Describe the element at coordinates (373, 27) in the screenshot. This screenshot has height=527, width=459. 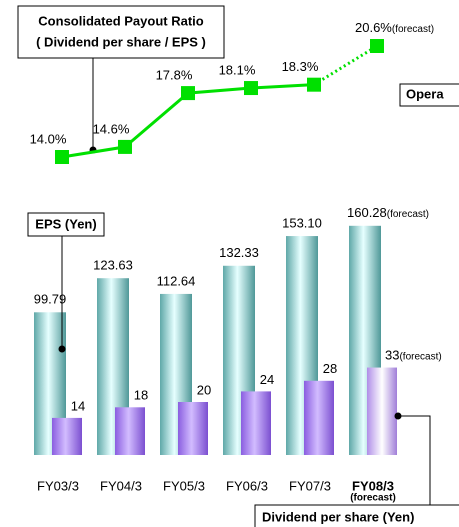
I see `value-label: 20.6%` at that location.